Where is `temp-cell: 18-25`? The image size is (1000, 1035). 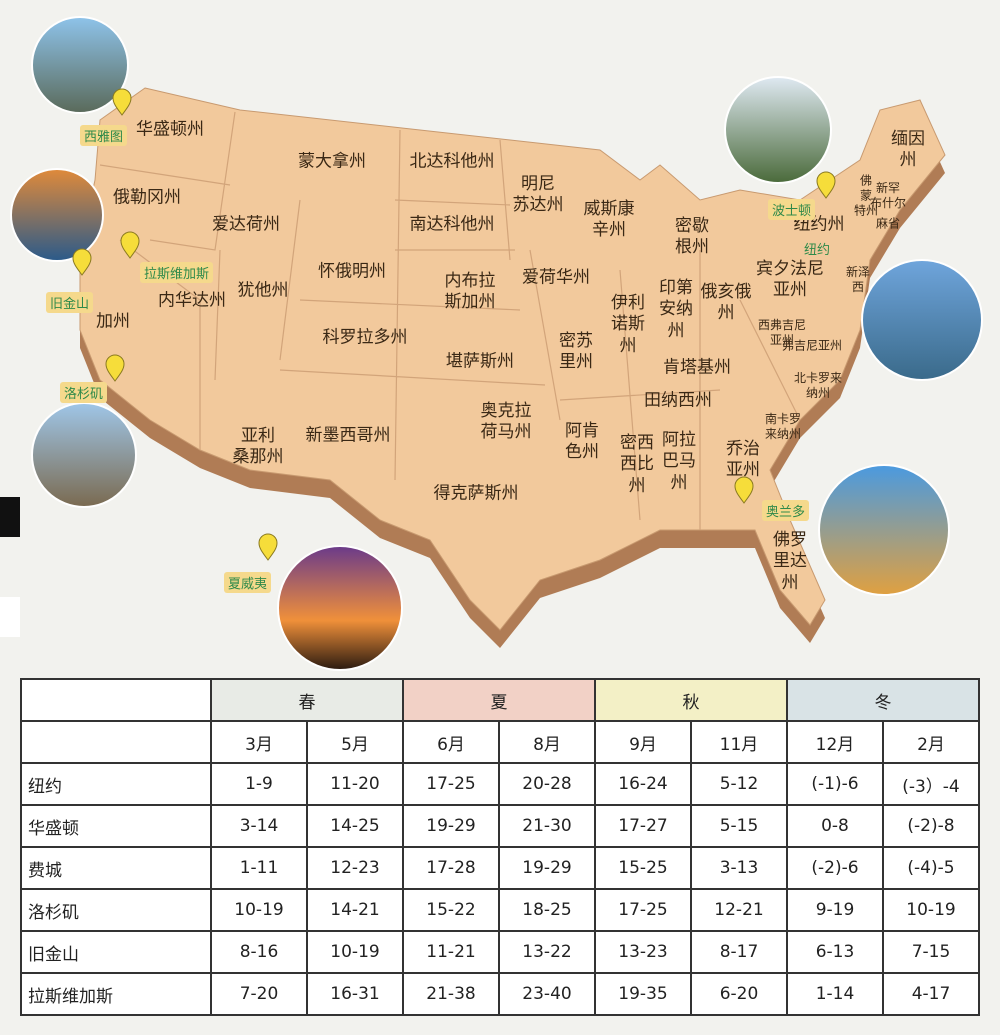 temp-cell: 18-25 is located at coordinates (547, 910).